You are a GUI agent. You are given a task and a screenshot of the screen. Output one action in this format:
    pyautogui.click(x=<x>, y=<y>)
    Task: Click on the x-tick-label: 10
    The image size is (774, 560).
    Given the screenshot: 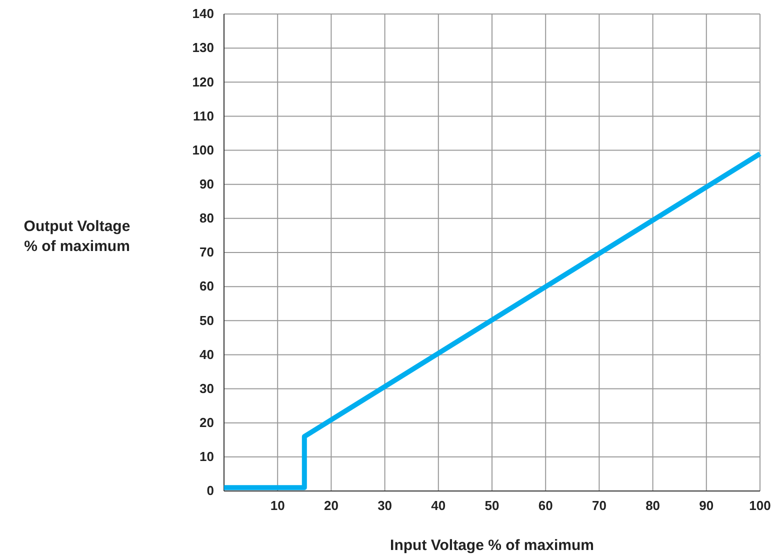 What is the action you would take?
    pyautogui.click(x=277, y=506)
    